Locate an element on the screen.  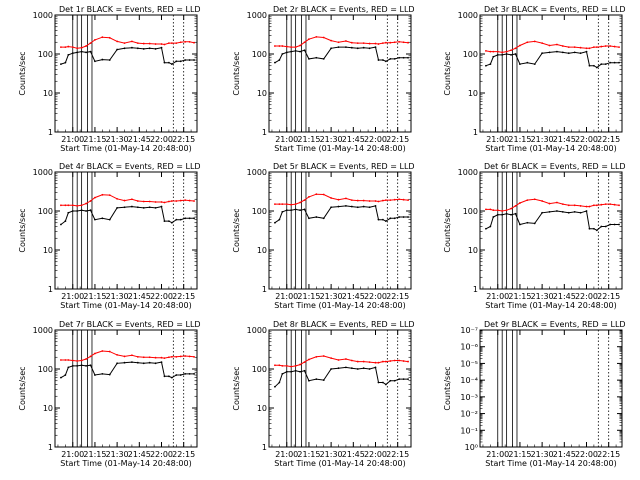
y-tick-label: 10⁻¹ is located at coordinates (469, 430).